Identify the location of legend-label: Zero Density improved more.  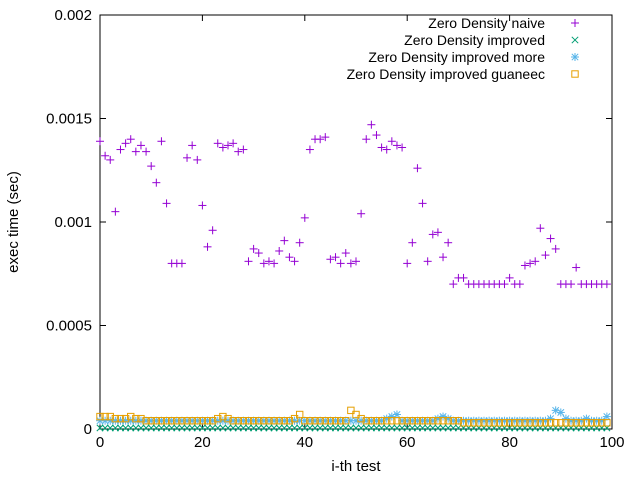
(456, 57).